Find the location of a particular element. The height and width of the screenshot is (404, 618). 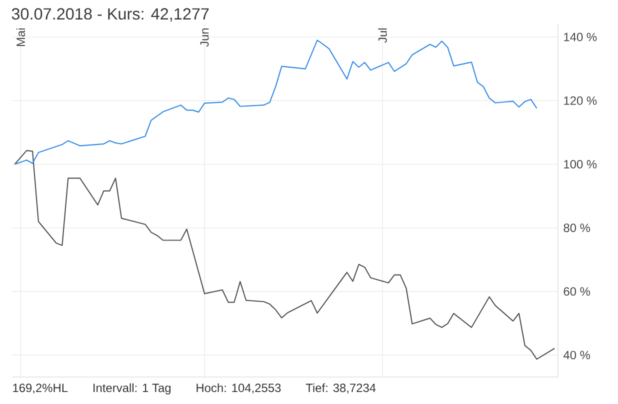

text: Intervall: 1 Tag is located at coordinates (132, 388).